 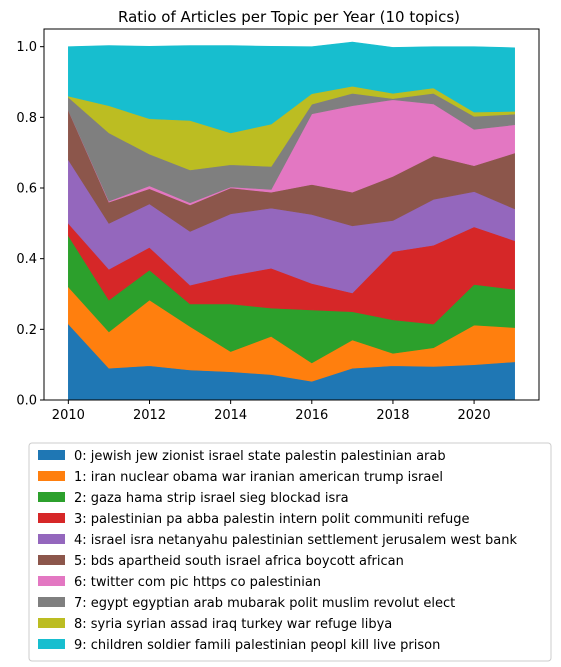 What do you see at coordinates (26, 259) in the screenshot?
I see `y-tick-label-2: 0.4` at bounding box center [26, 259].